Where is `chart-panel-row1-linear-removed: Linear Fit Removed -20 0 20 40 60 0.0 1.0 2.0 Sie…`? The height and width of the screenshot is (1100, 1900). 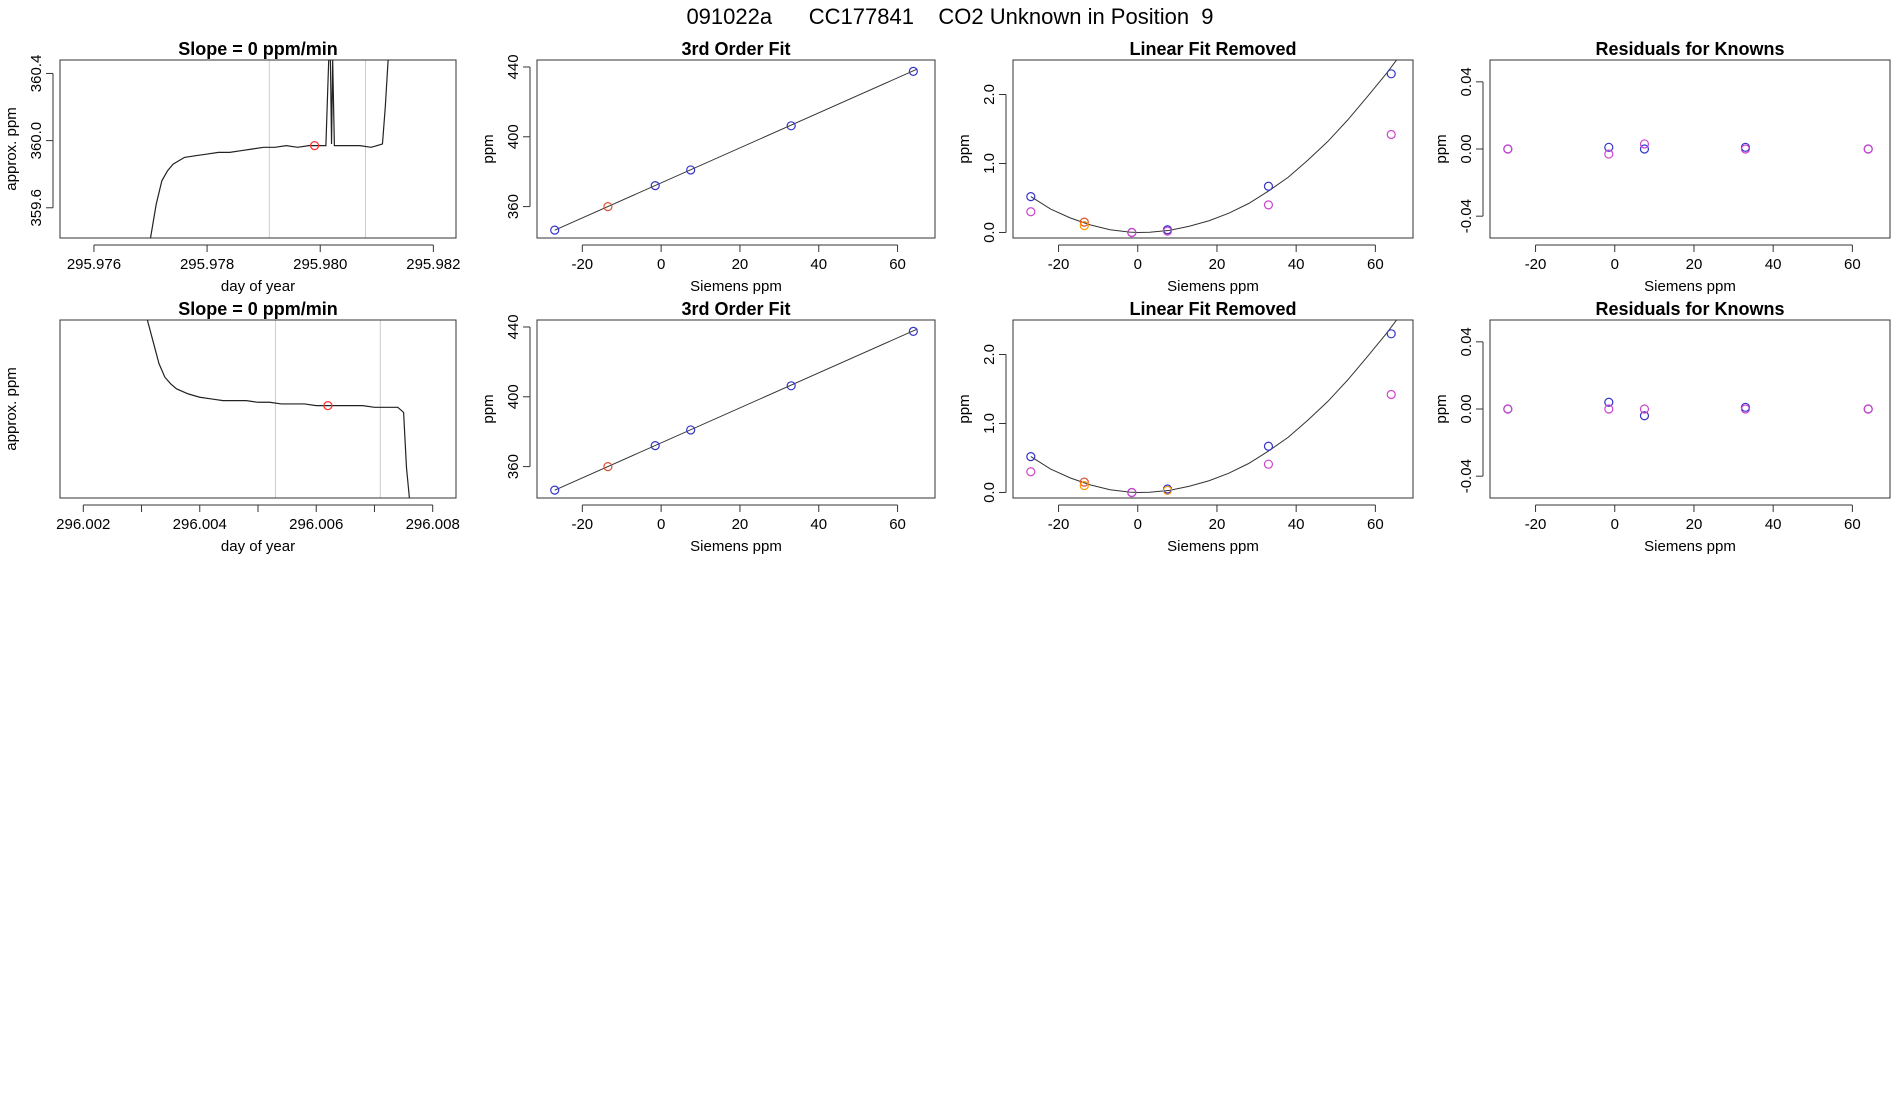 chart-panel-row1-linear-removed: Linear Fit Removed -20 0 20 40 60 0.0 1.0 2.0 Sie… is located at coordinates (1185, 167).